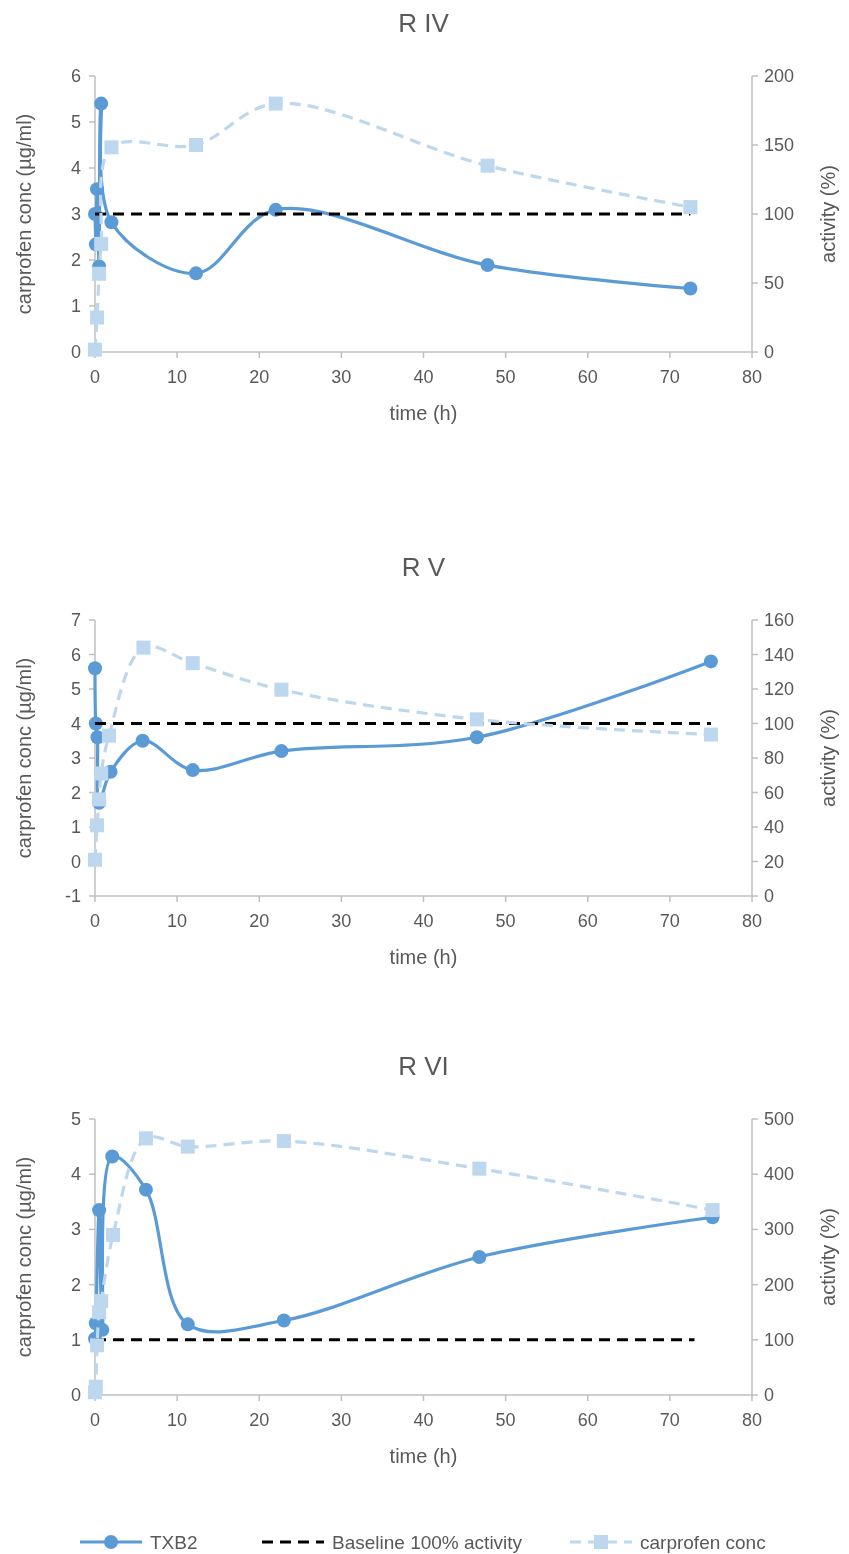  What do you see at coordinates (774, 861) in the screenshot?
I see `y2-tick-label: 20` at bounding box center [774, 861].